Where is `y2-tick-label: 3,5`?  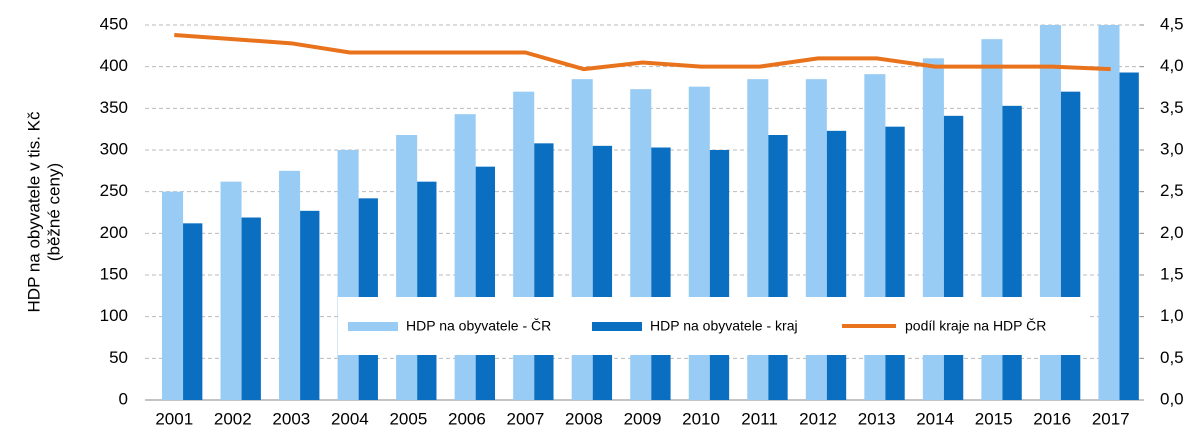
y2-tick-label: 3,5 is located at coordinates (1172, 107).